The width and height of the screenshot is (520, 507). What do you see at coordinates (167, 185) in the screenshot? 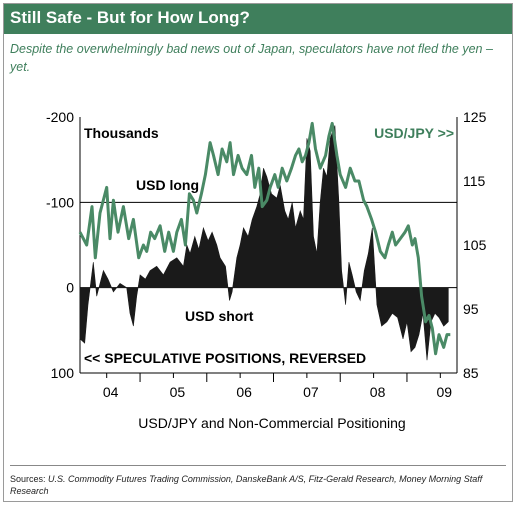
I see `annotation-usd-long: USD long` at bounding box center [167, 185].